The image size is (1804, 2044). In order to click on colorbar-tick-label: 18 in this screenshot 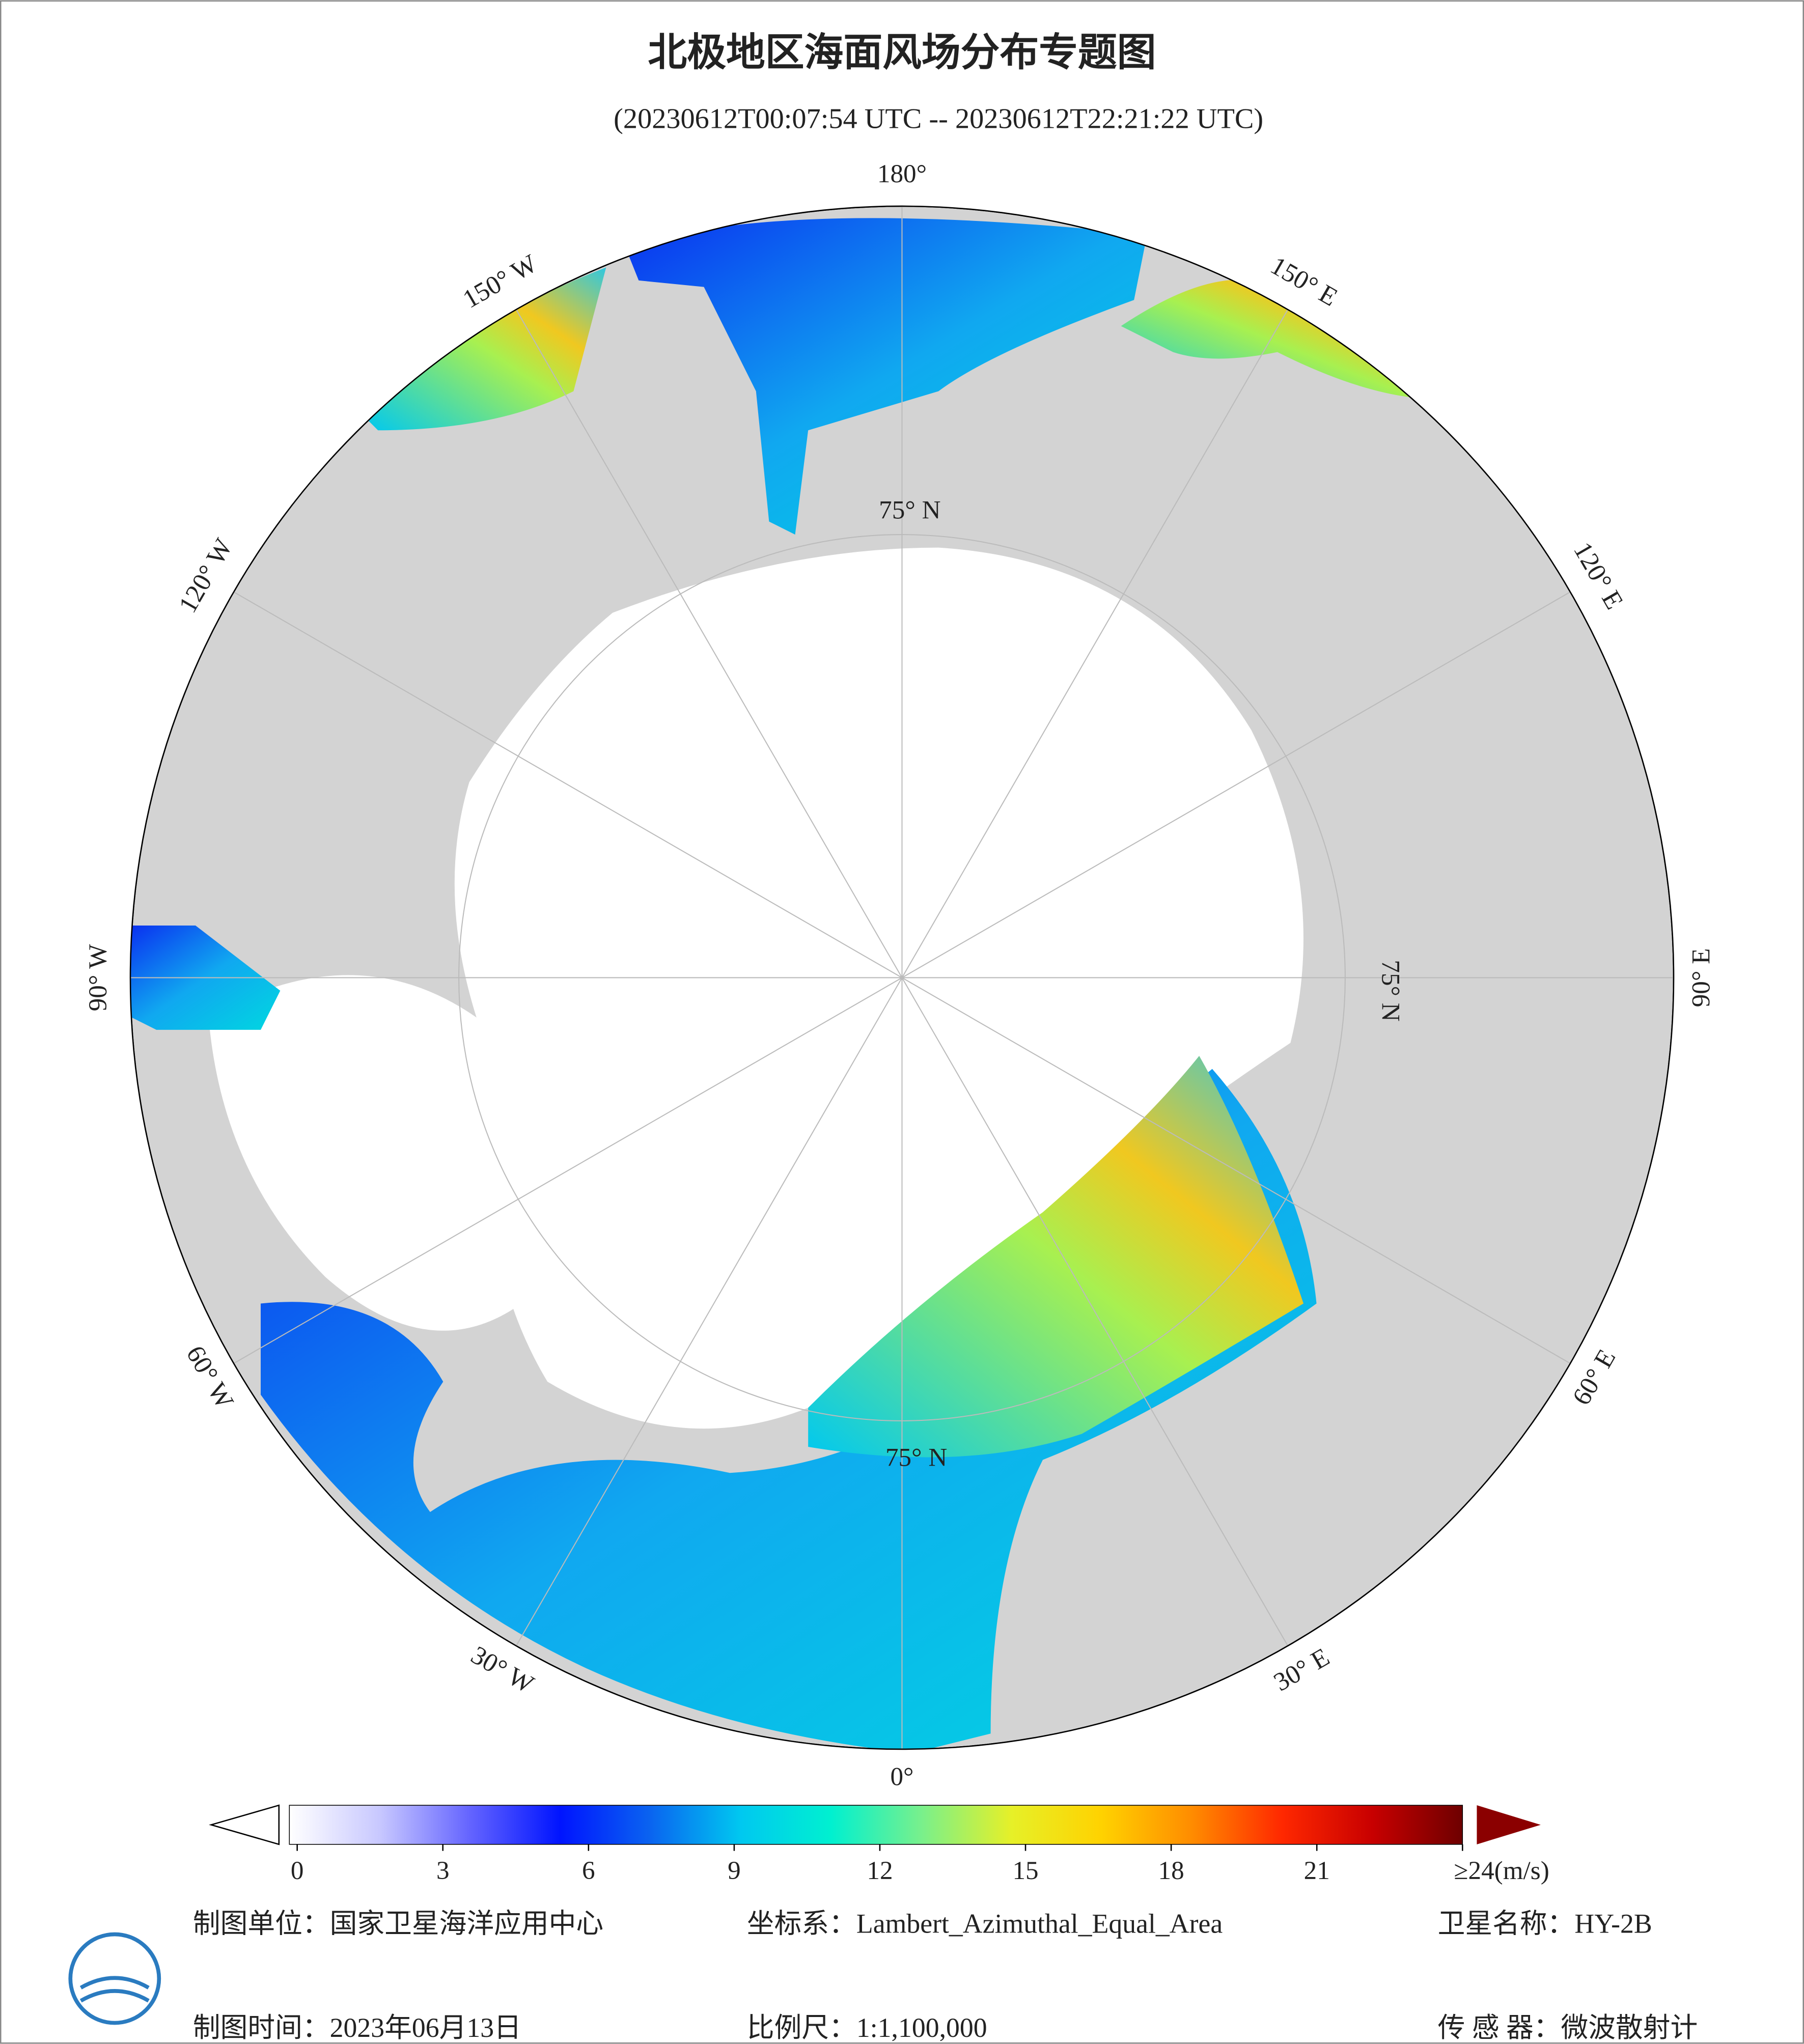, I will do `click(1171, 1870)`.